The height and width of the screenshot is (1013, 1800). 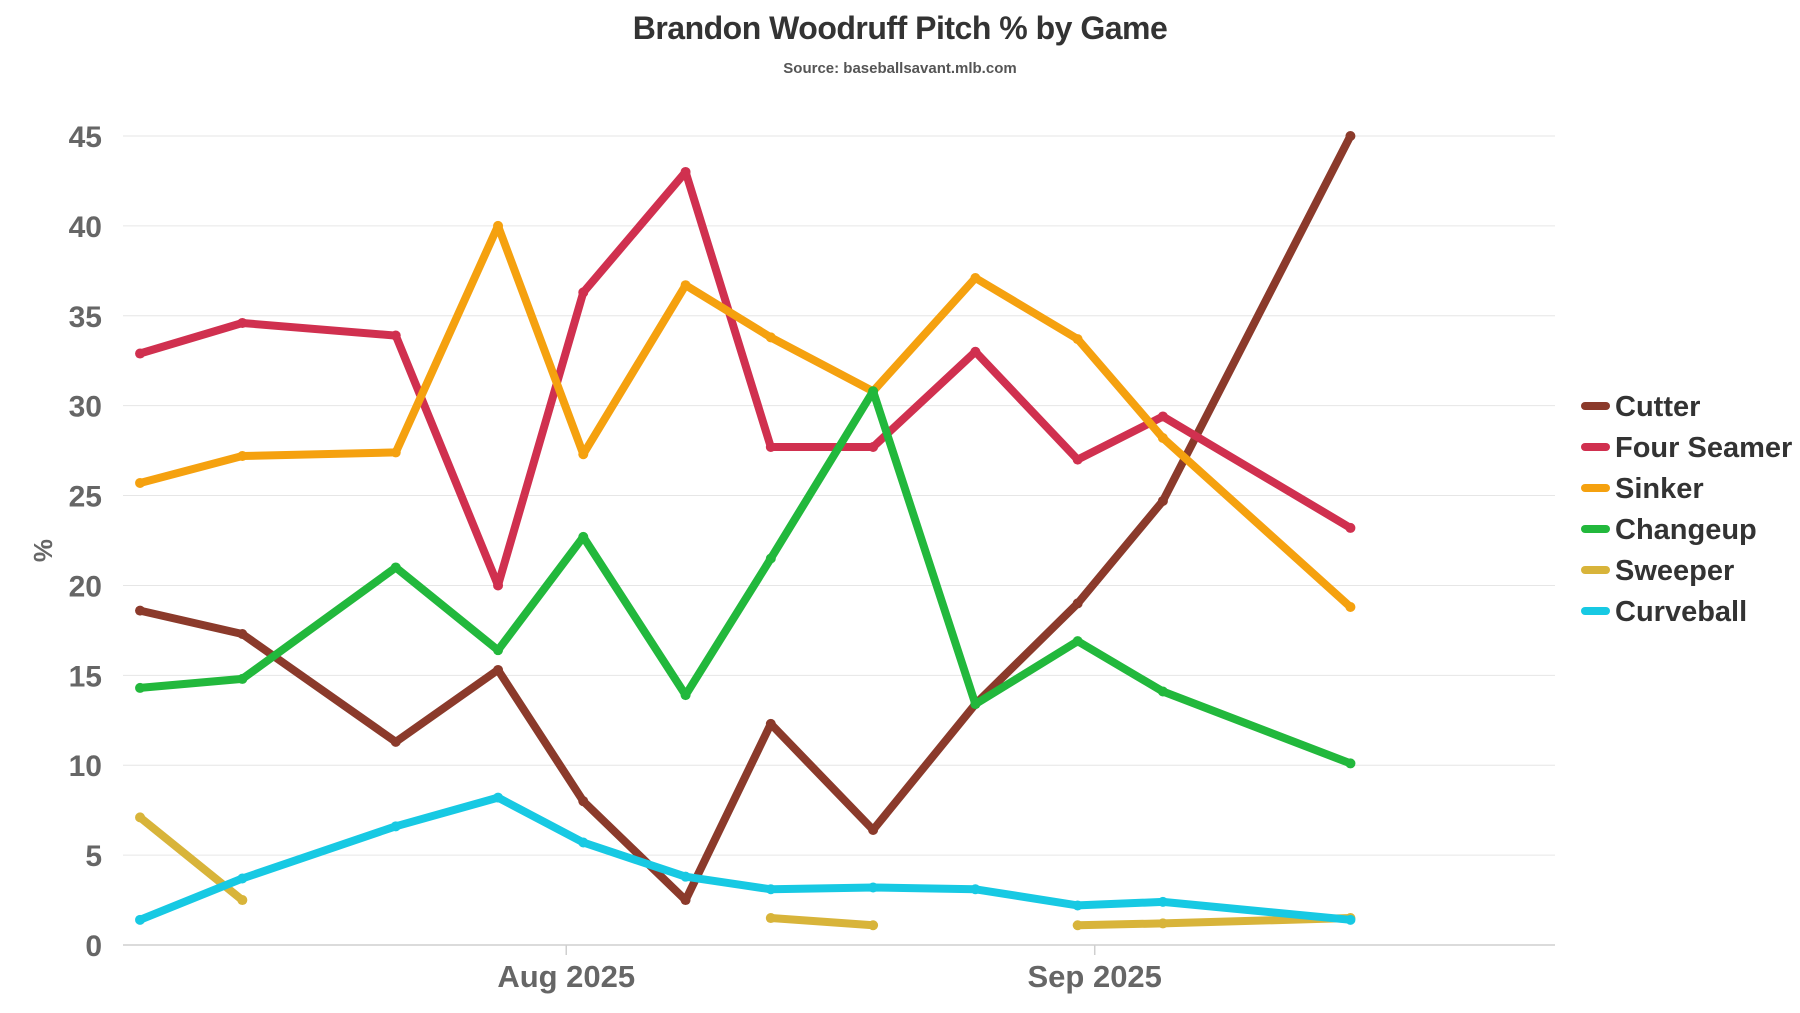 What do you see at coordinates (900, 68) in the screenshot?
I see `chart-subtitle: Source: baseballsavant.mlb.com` at bounding box center [900, 68].